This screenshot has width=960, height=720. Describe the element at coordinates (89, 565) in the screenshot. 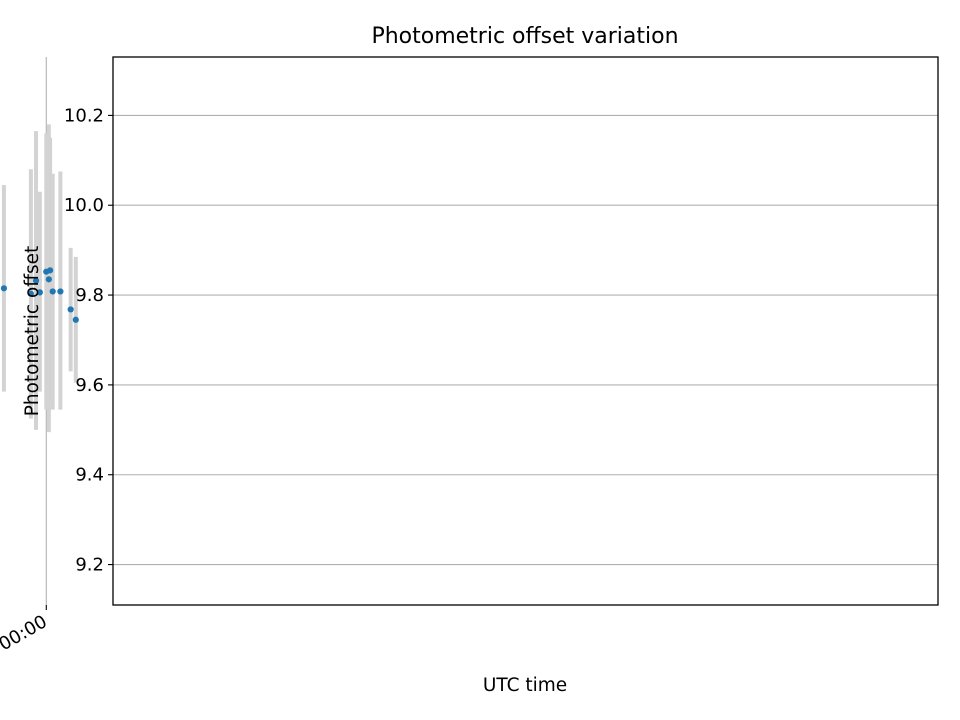

I see `y-tick-label: 9.2` at that location.